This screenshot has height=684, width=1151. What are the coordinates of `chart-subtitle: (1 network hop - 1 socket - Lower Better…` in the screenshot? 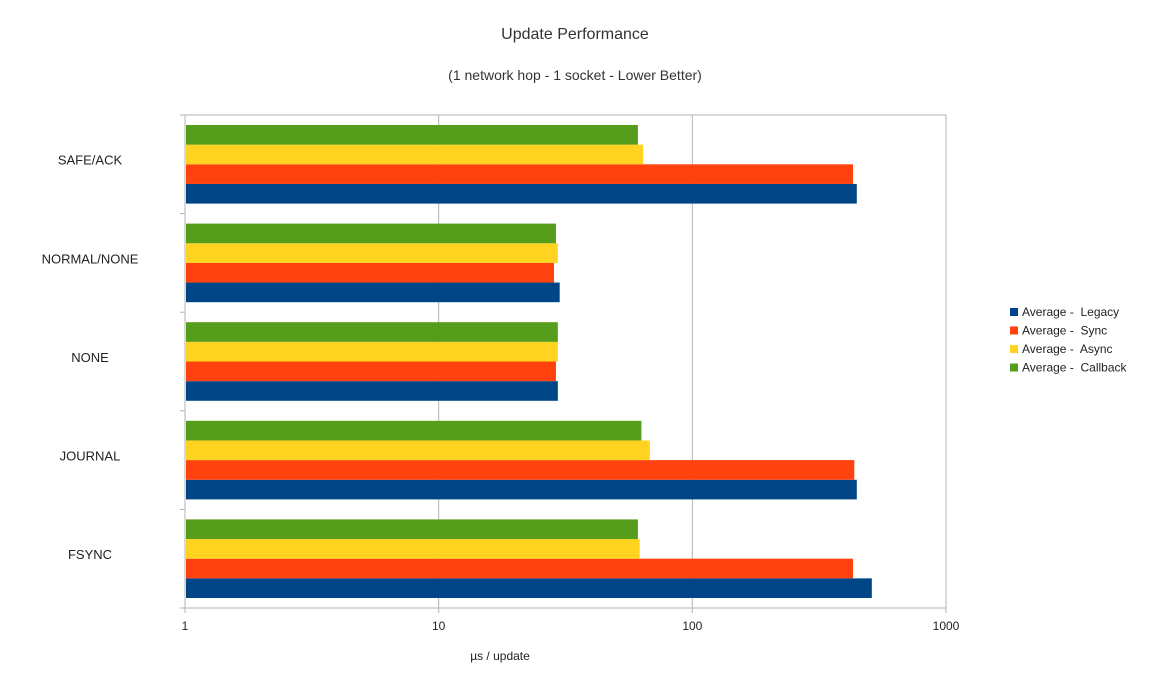 It's located at (575, 75).